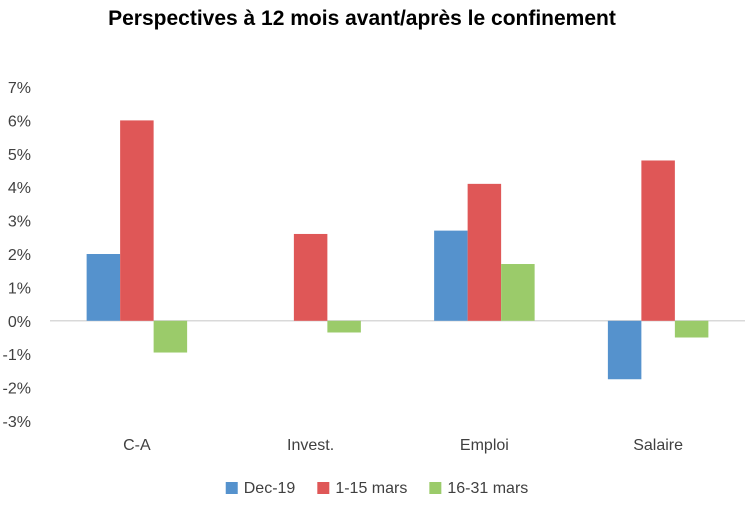 This screenshot has height=510, width=754. Describe the element at coordinates (19, 288) in the screenshot. I see `y-tick-label: 1%` at that location.